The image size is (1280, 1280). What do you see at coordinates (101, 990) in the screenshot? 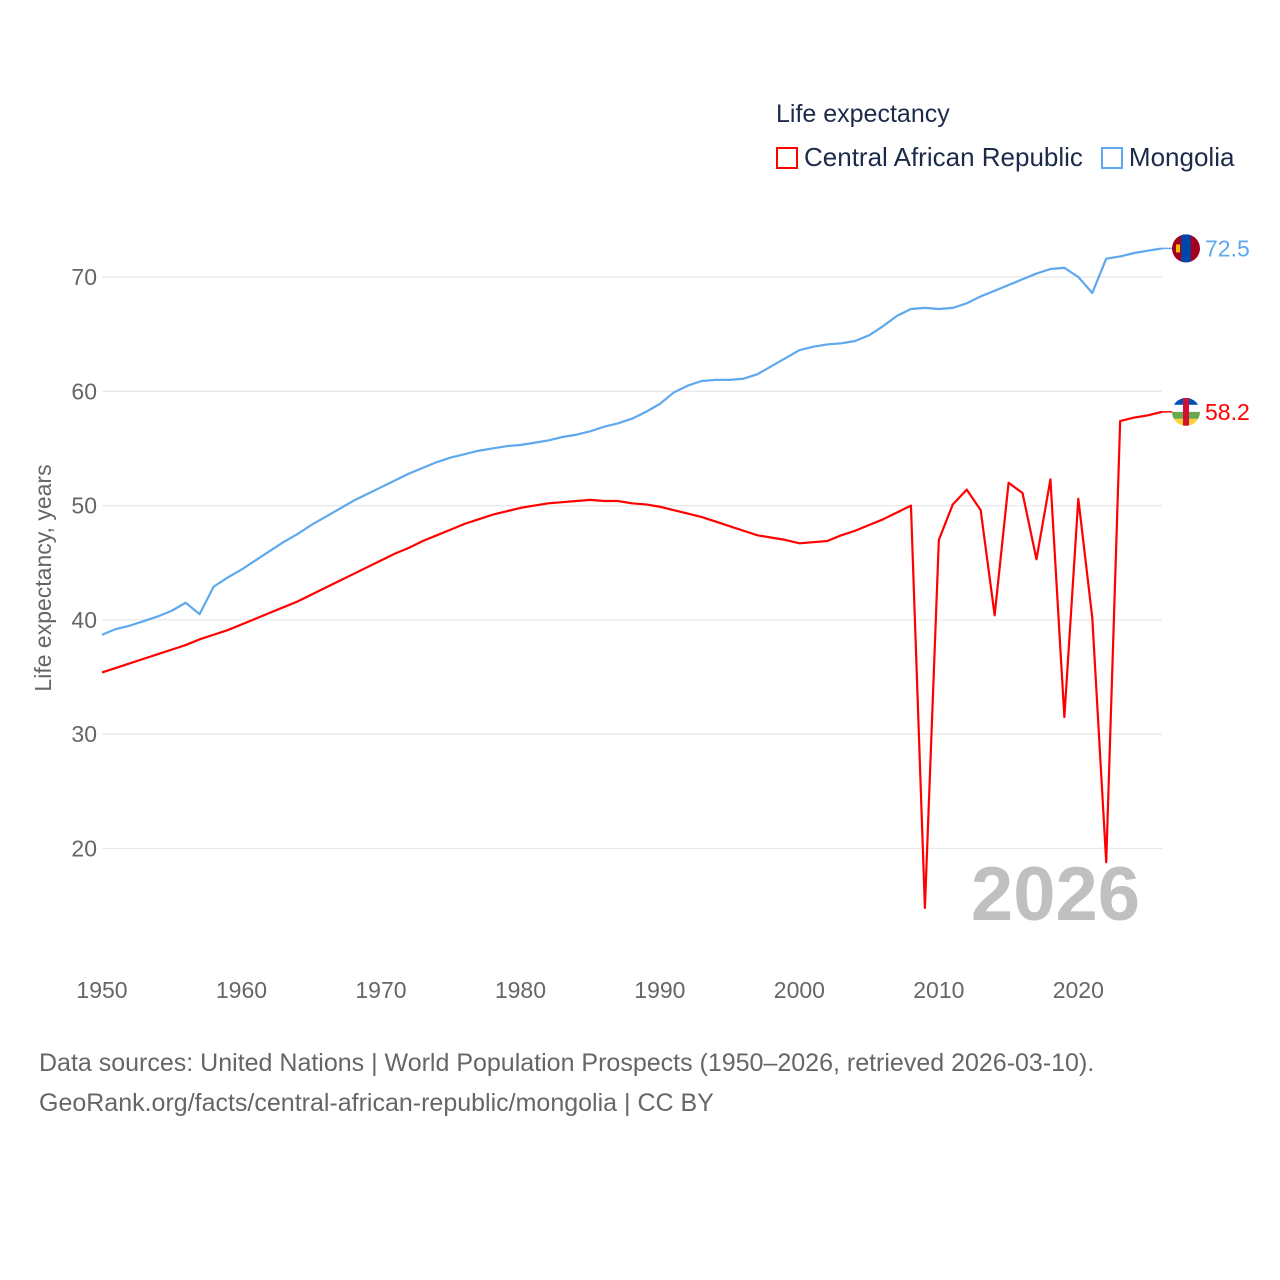
I see `x-tick-label: 1950` at bounding box center [101, 990].